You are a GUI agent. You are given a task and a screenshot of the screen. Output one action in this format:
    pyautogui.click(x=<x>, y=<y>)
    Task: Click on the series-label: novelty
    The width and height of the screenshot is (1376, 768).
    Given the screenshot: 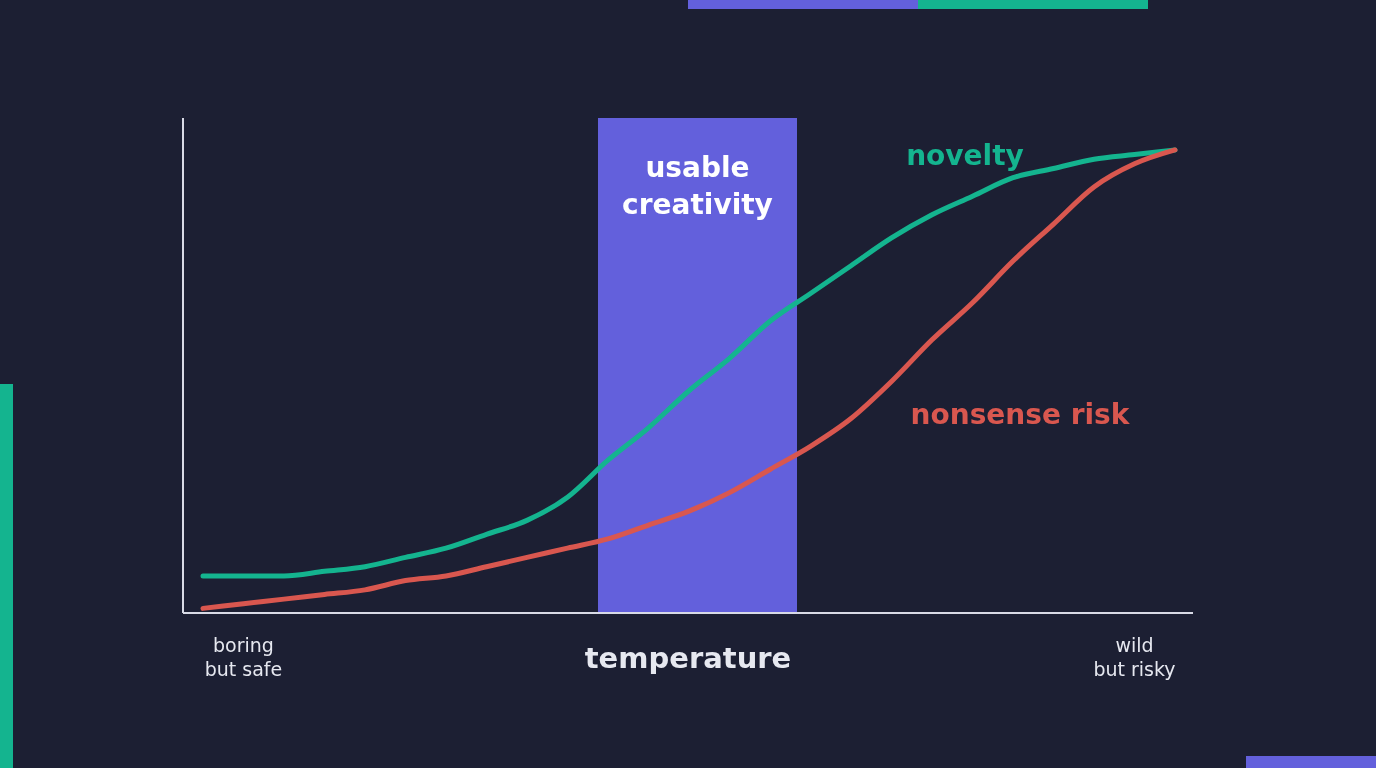 What is the action you would take?
    pyautogui.click(x=965, y=155)
    